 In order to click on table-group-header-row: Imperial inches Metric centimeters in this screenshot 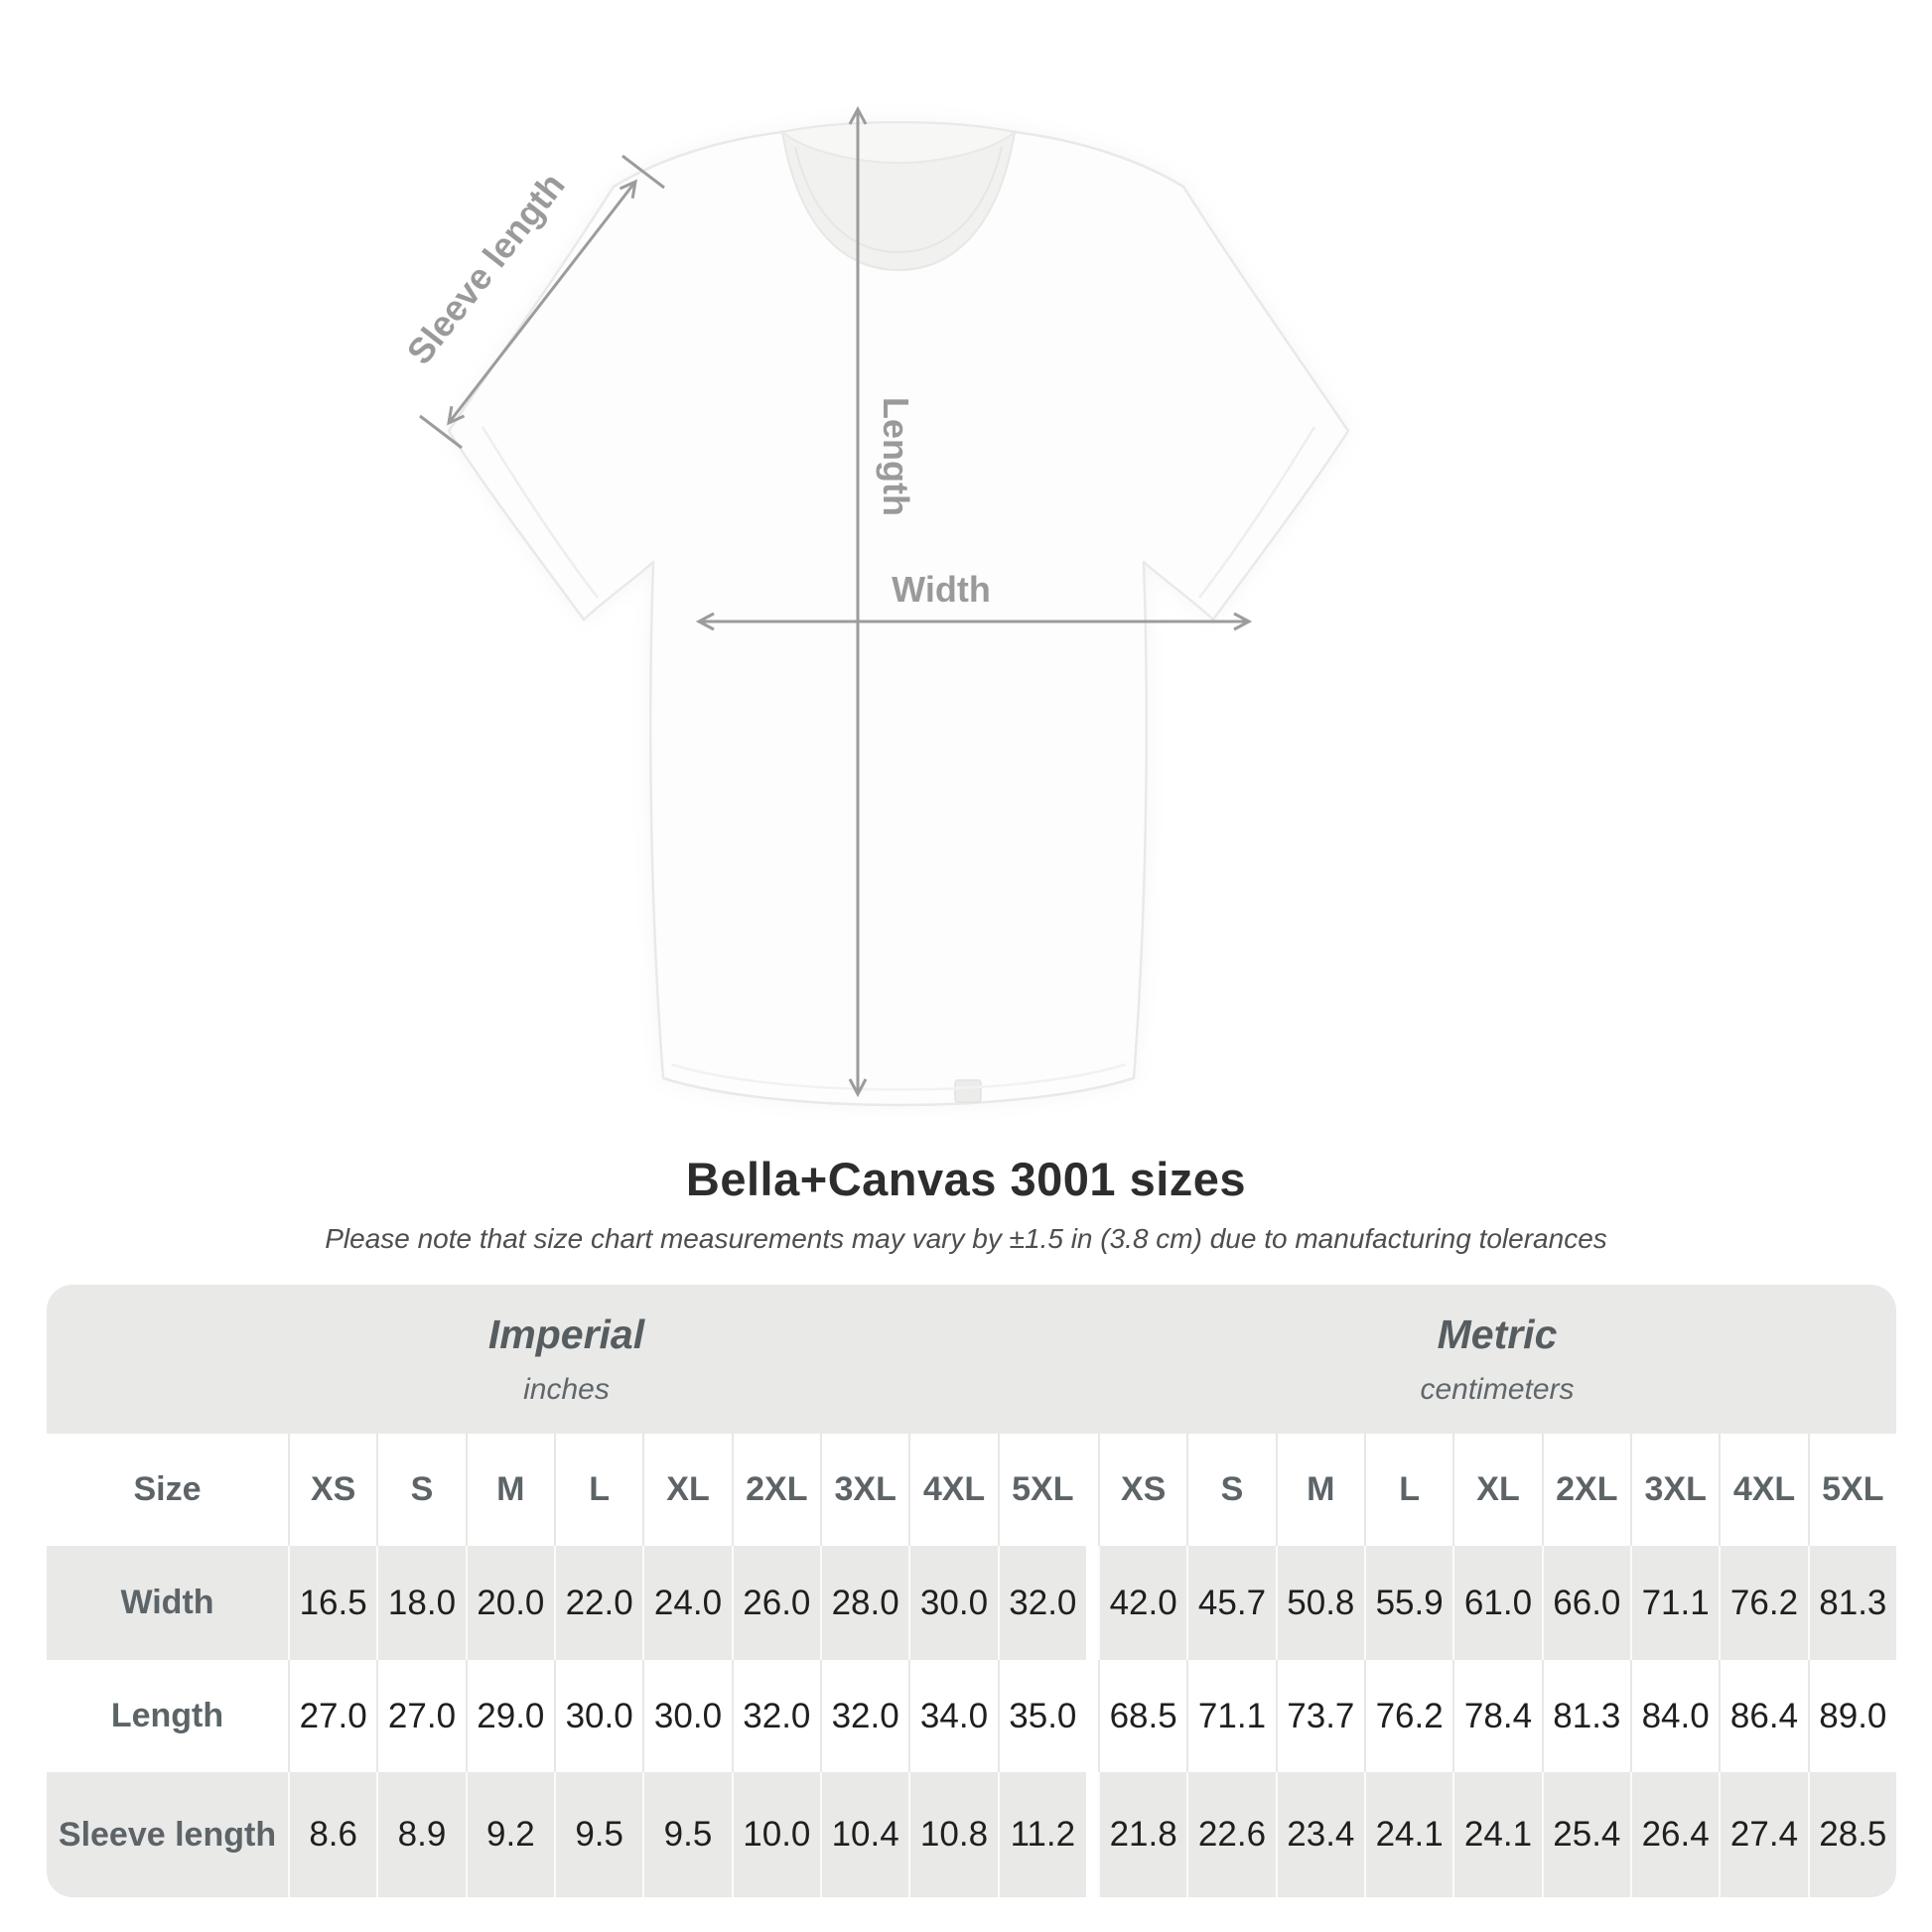, I will do `click(971, 1359)`.